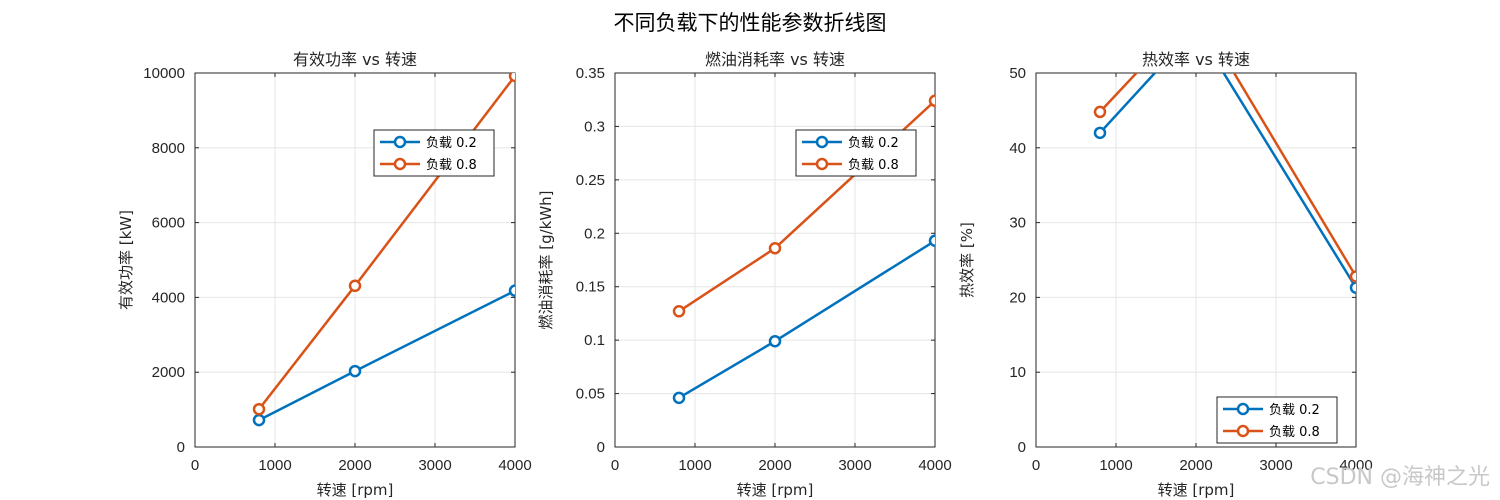  I want to click on y-tick-label: 8000, so click(168, 148).